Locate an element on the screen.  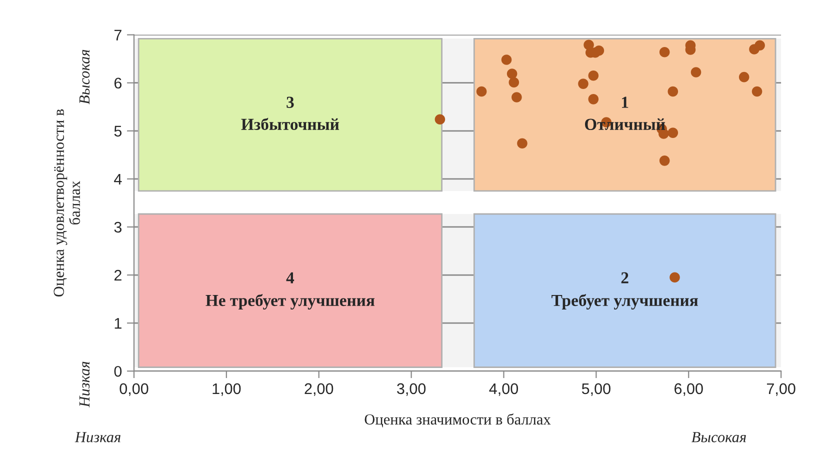
x-tick-label: 6,00 is located at coordinates (688, 389).